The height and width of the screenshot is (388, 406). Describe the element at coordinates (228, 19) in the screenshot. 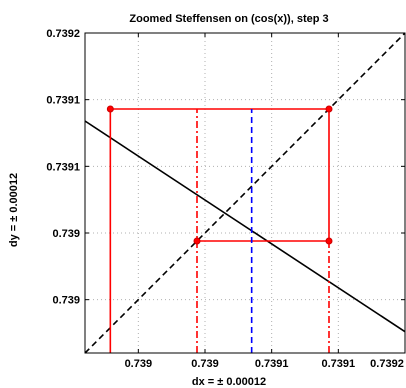

I see `chart-title: Zoomed Steffensen on (cos(x)), step 3` at that location.